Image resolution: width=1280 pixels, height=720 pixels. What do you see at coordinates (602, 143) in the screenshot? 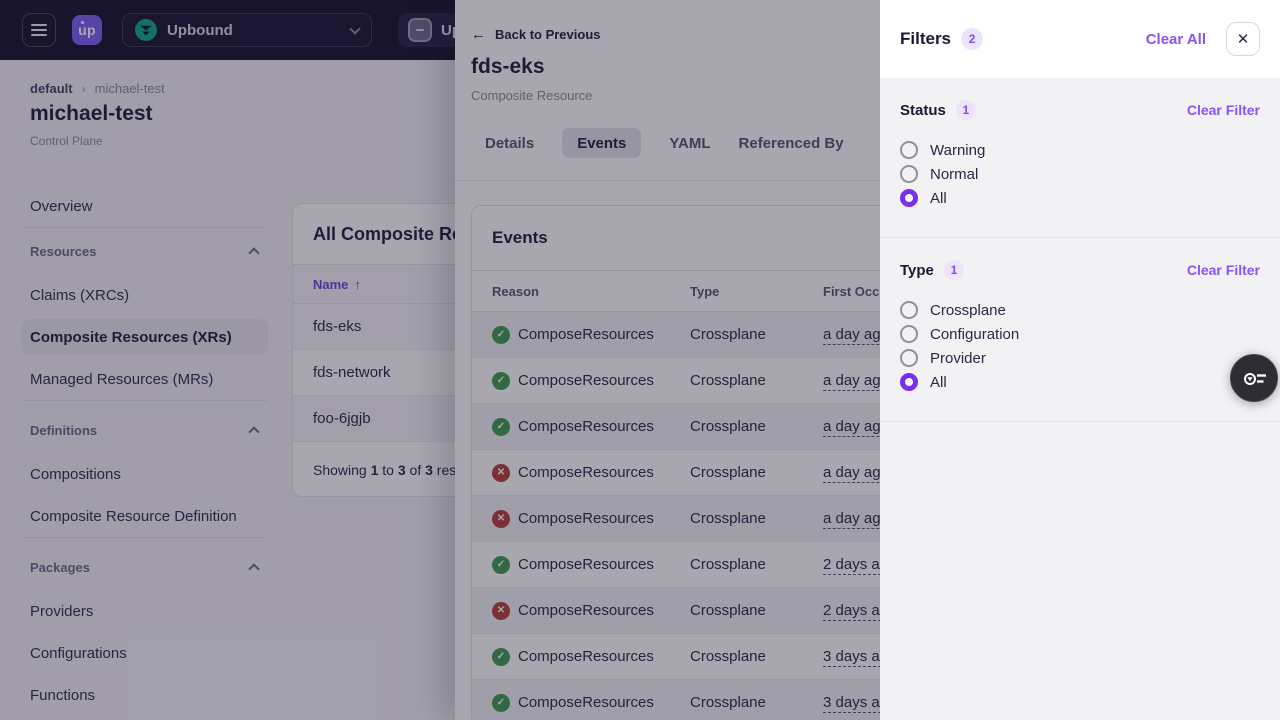
I see `tab-events: Events` at bounding box center [602, 143].